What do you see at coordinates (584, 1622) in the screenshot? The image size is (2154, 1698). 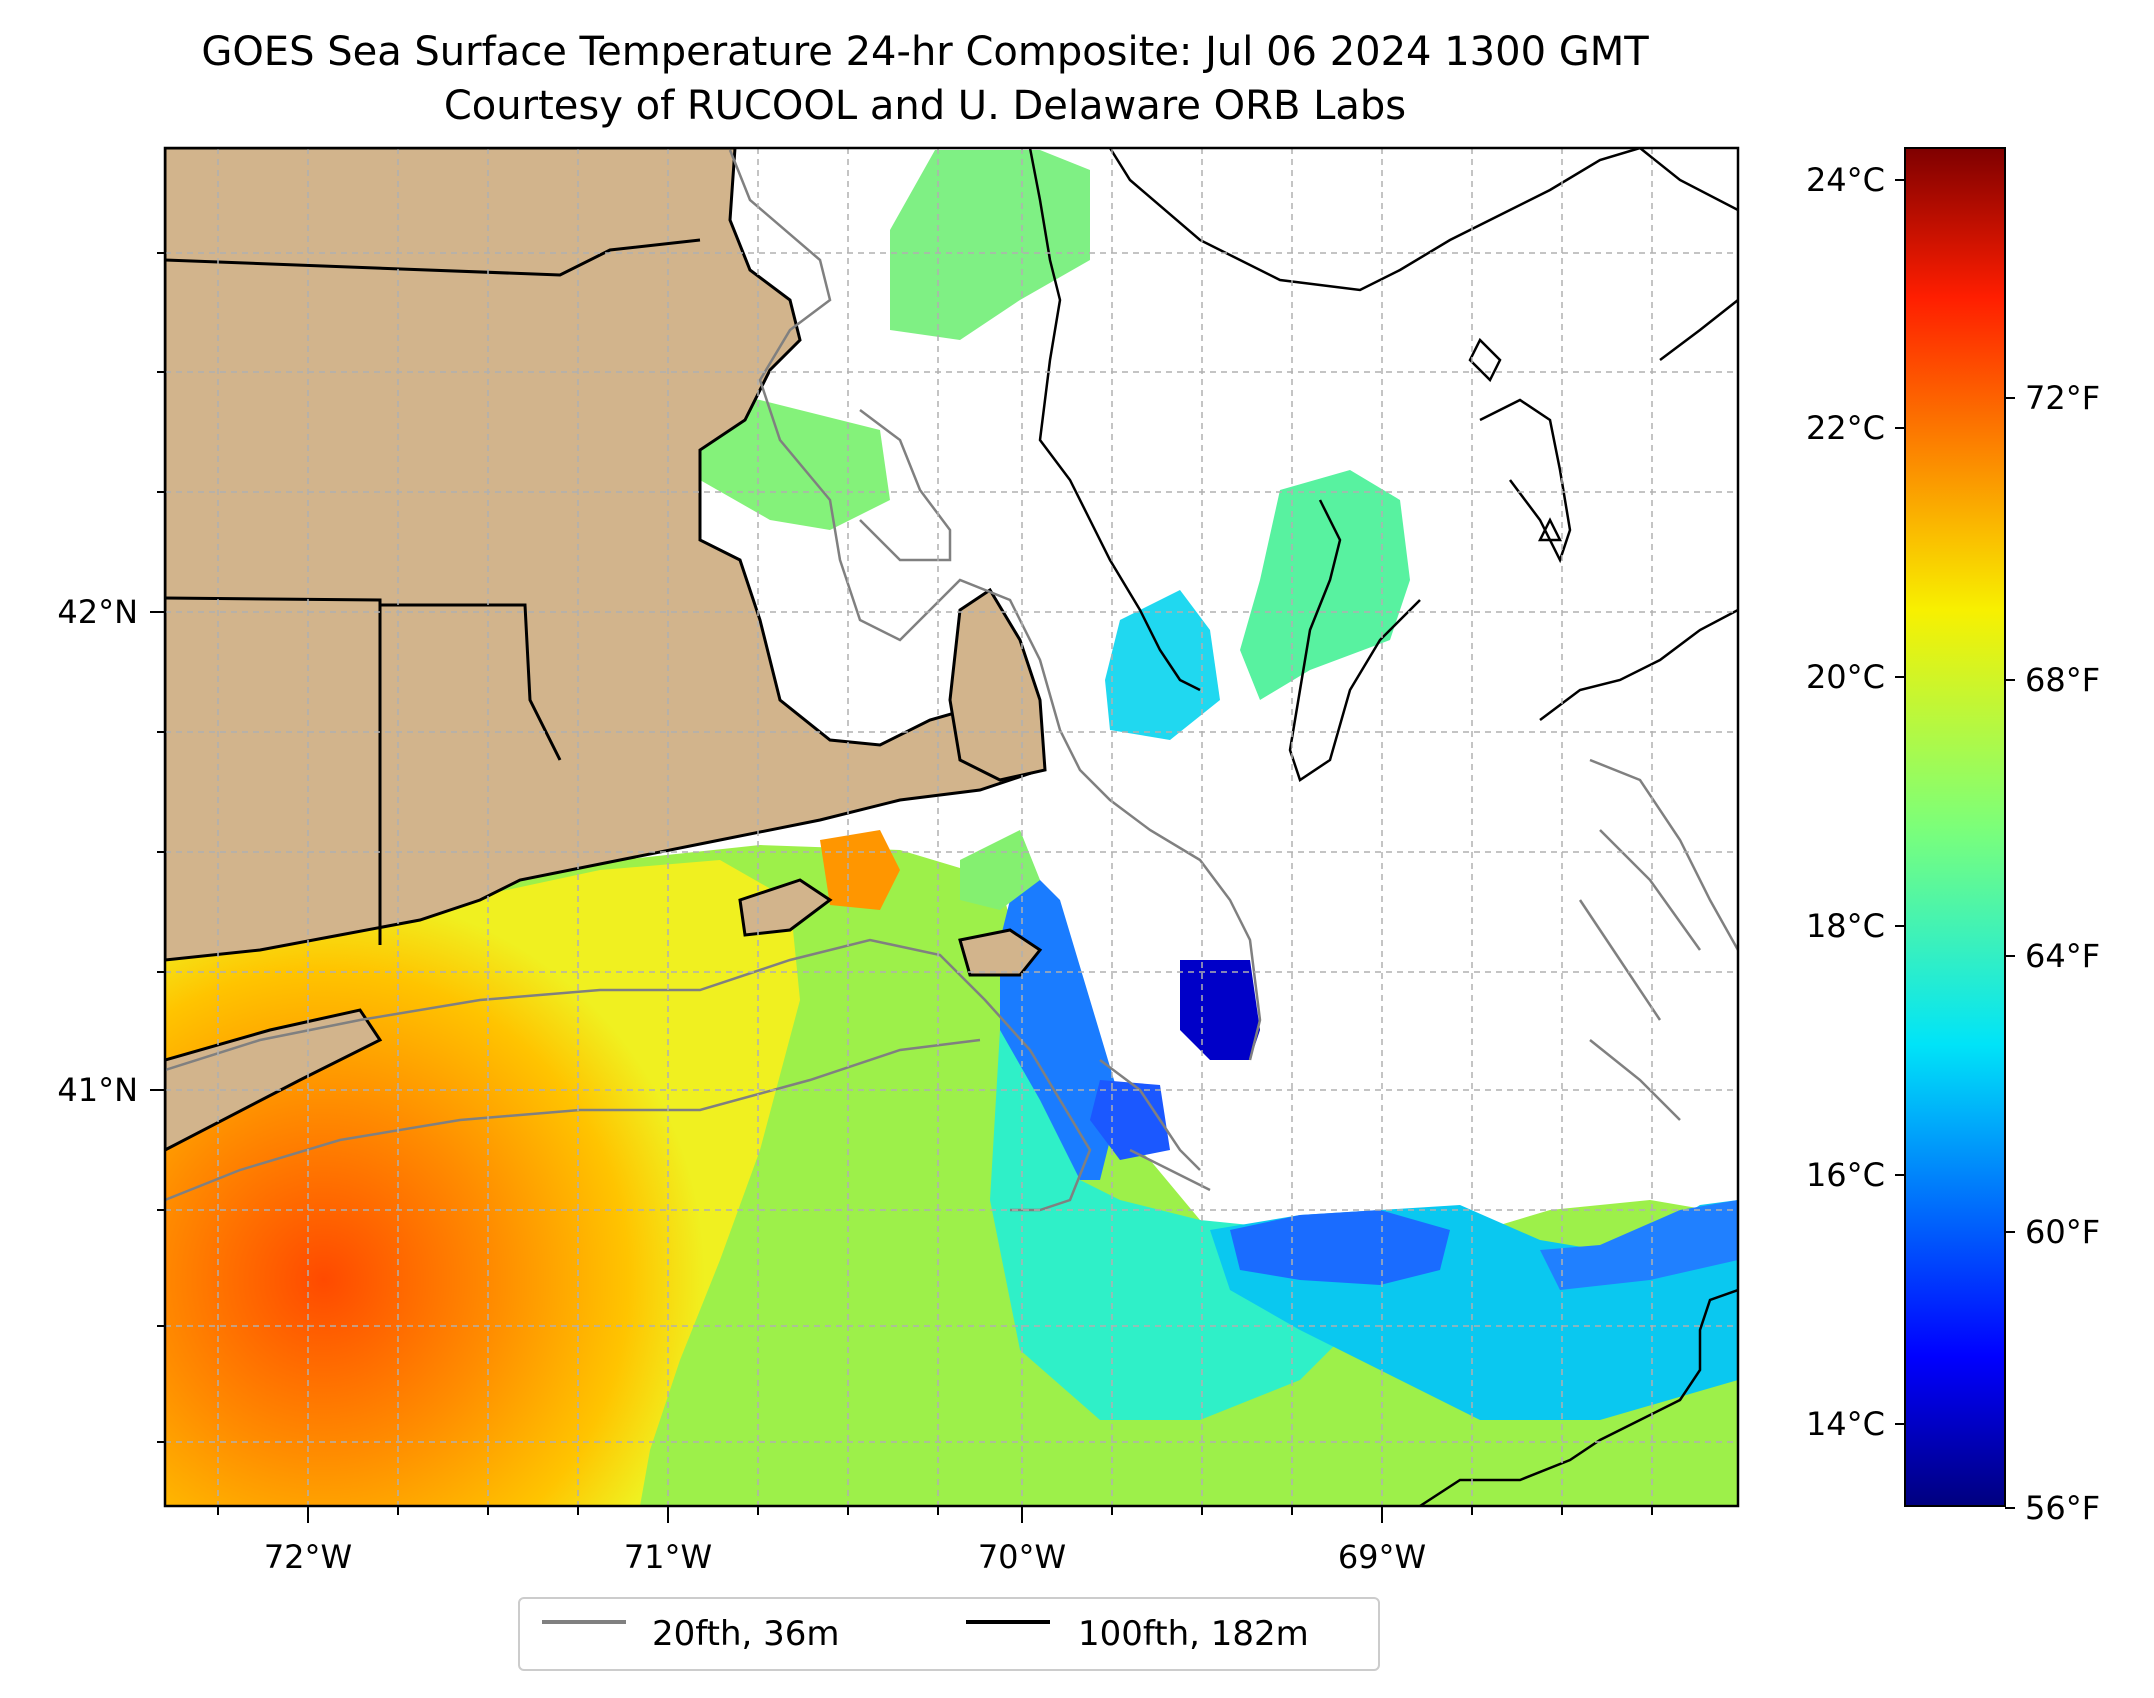 I see `legend-swatch-20fth` at bounding box center [584, 1622].